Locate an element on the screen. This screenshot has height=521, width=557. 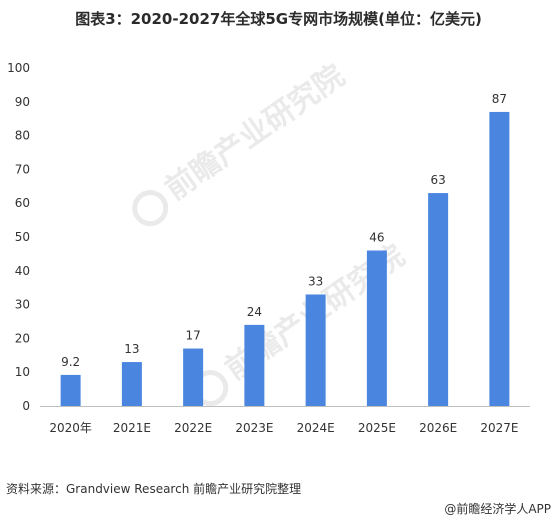
x-tick-label: 2021E is located at coordinates (132, 428).